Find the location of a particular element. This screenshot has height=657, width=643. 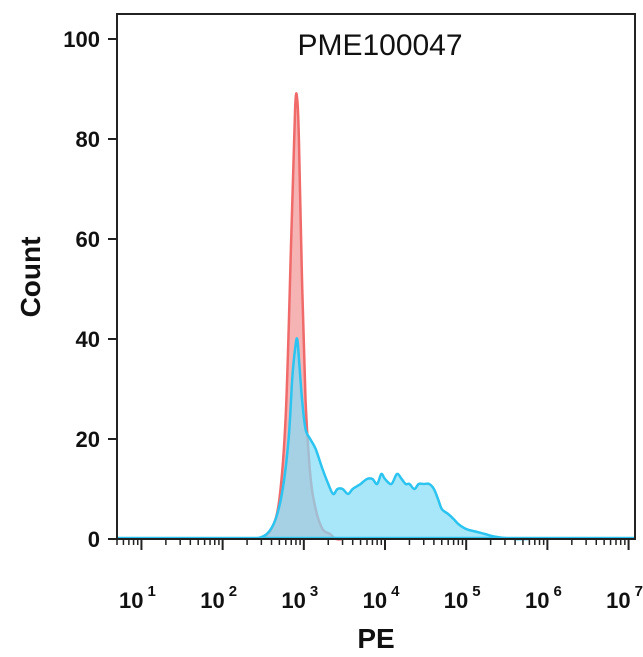

y-axis-title: Count is located at coordinates (30, 277).